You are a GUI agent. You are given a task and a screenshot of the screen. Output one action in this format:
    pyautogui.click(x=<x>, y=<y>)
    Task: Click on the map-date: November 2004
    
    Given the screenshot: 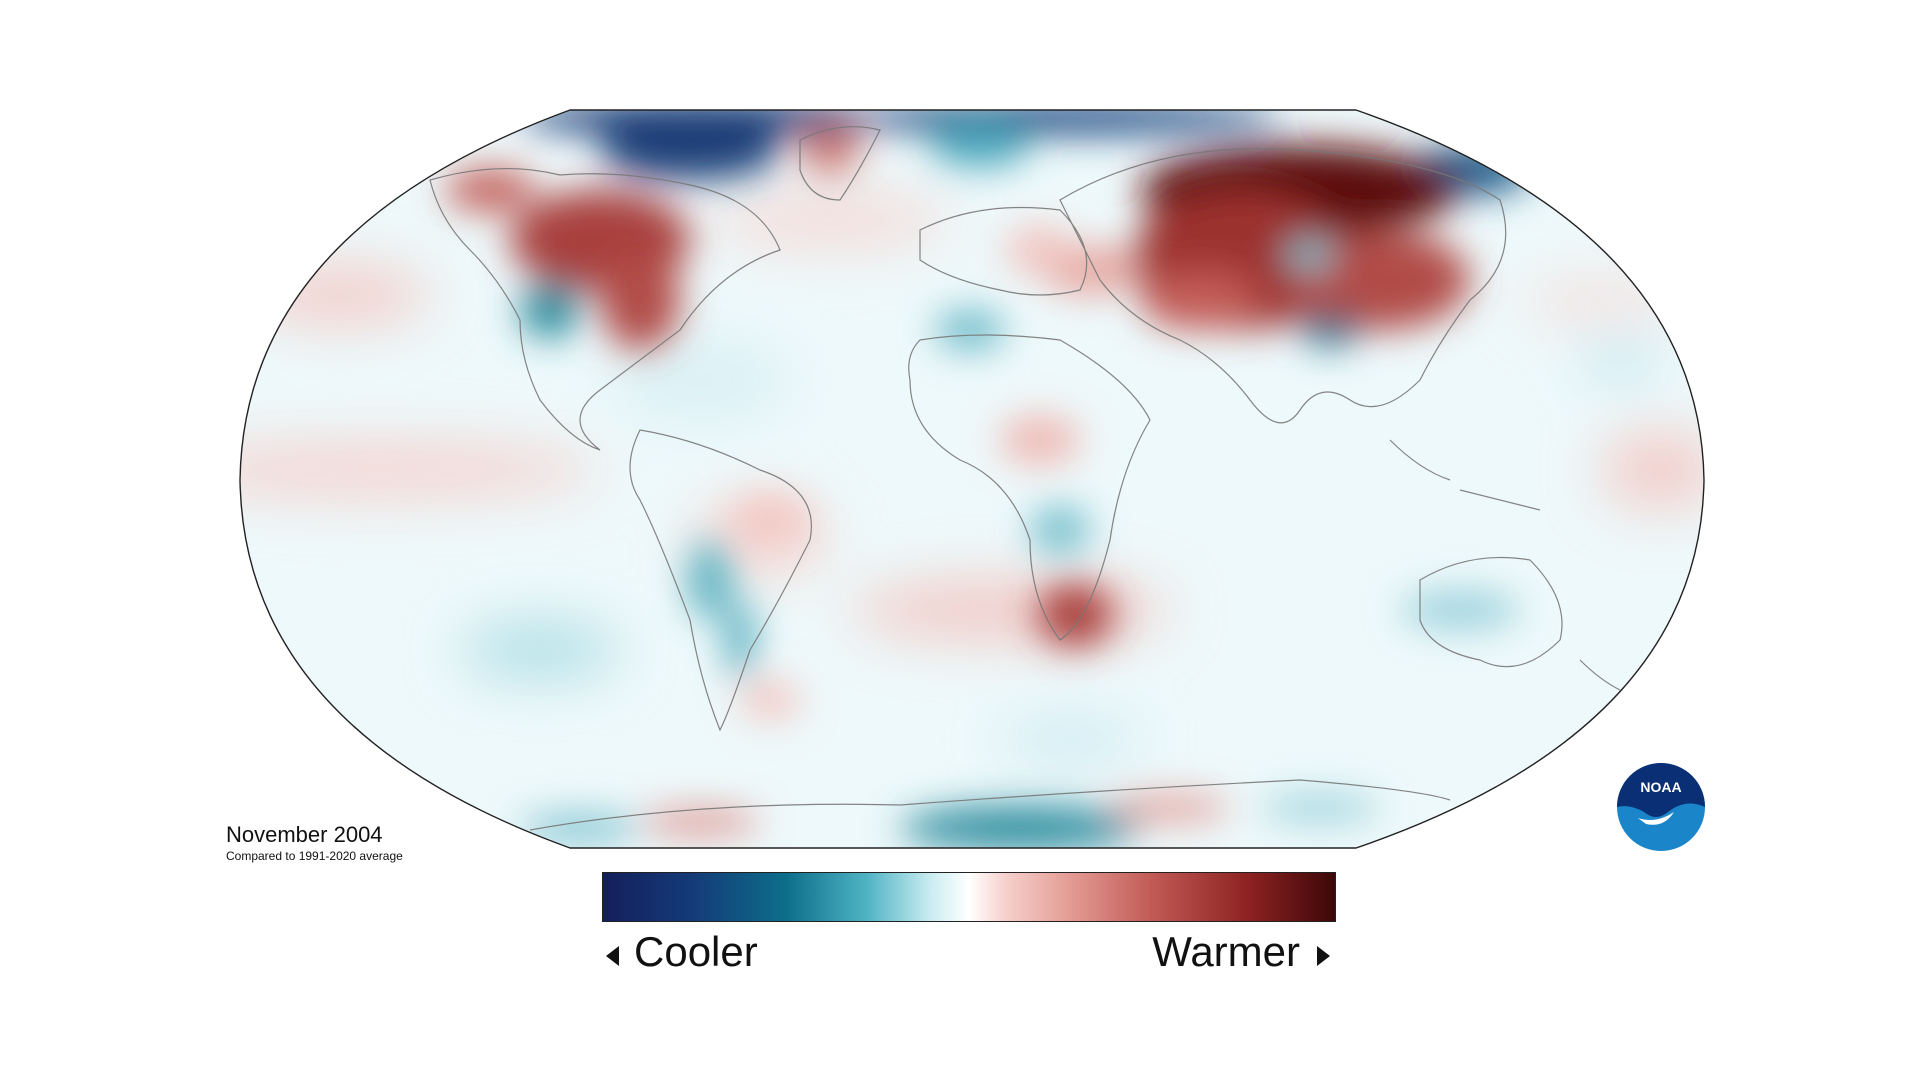 What is the action you would take?
    pyautogui.click(x=304, y=834)
    